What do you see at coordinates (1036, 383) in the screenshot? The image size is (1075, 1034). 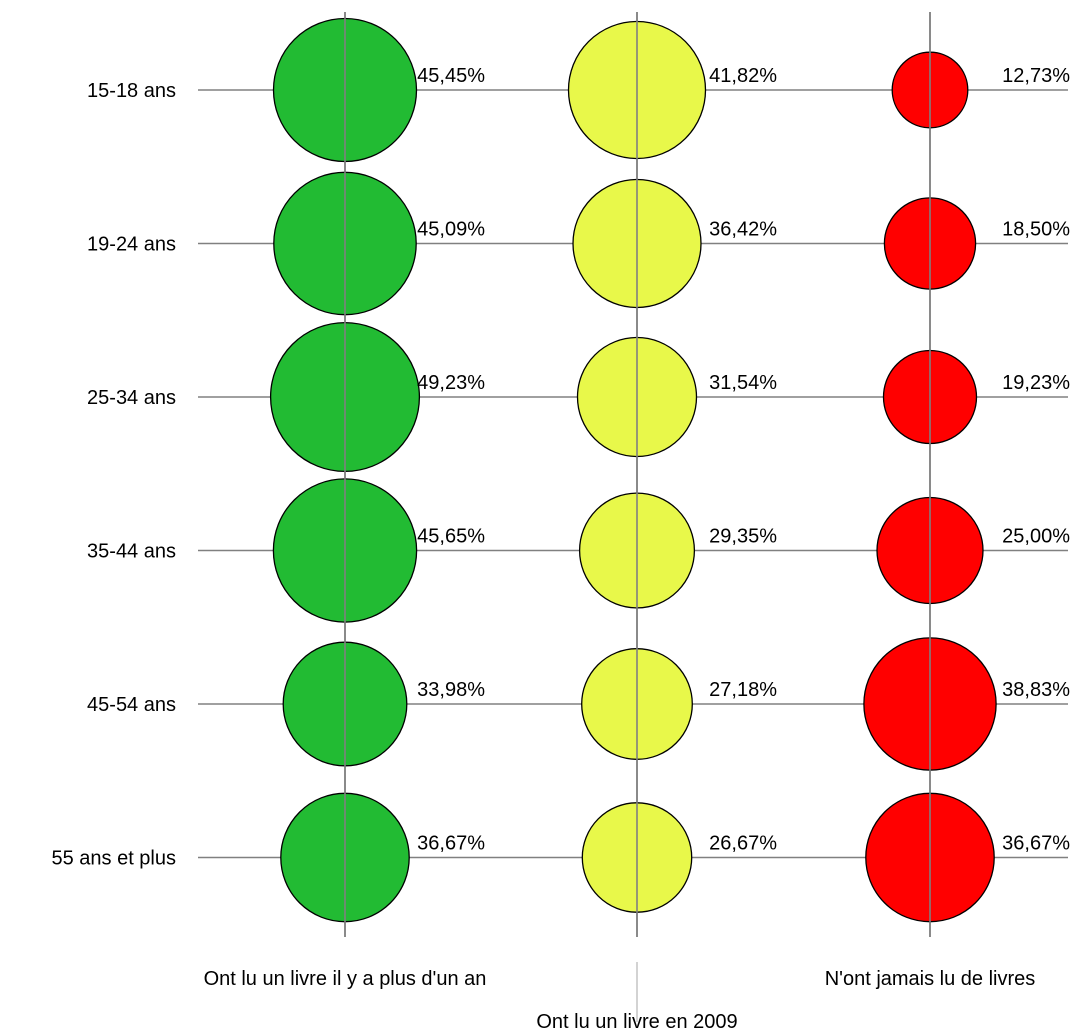 I see `data-label: 19,23%` at bounding box center [1036, 383].